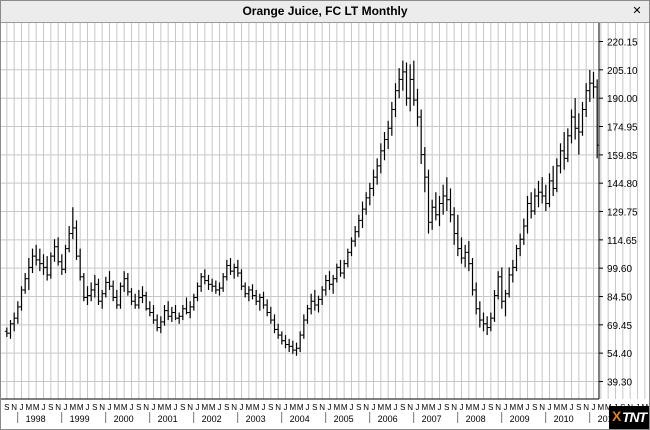  What do you see at coordinates (622, 127) in the screenshot?
I see `y-tick-label: 174.95` at bounding box center [622, 127].